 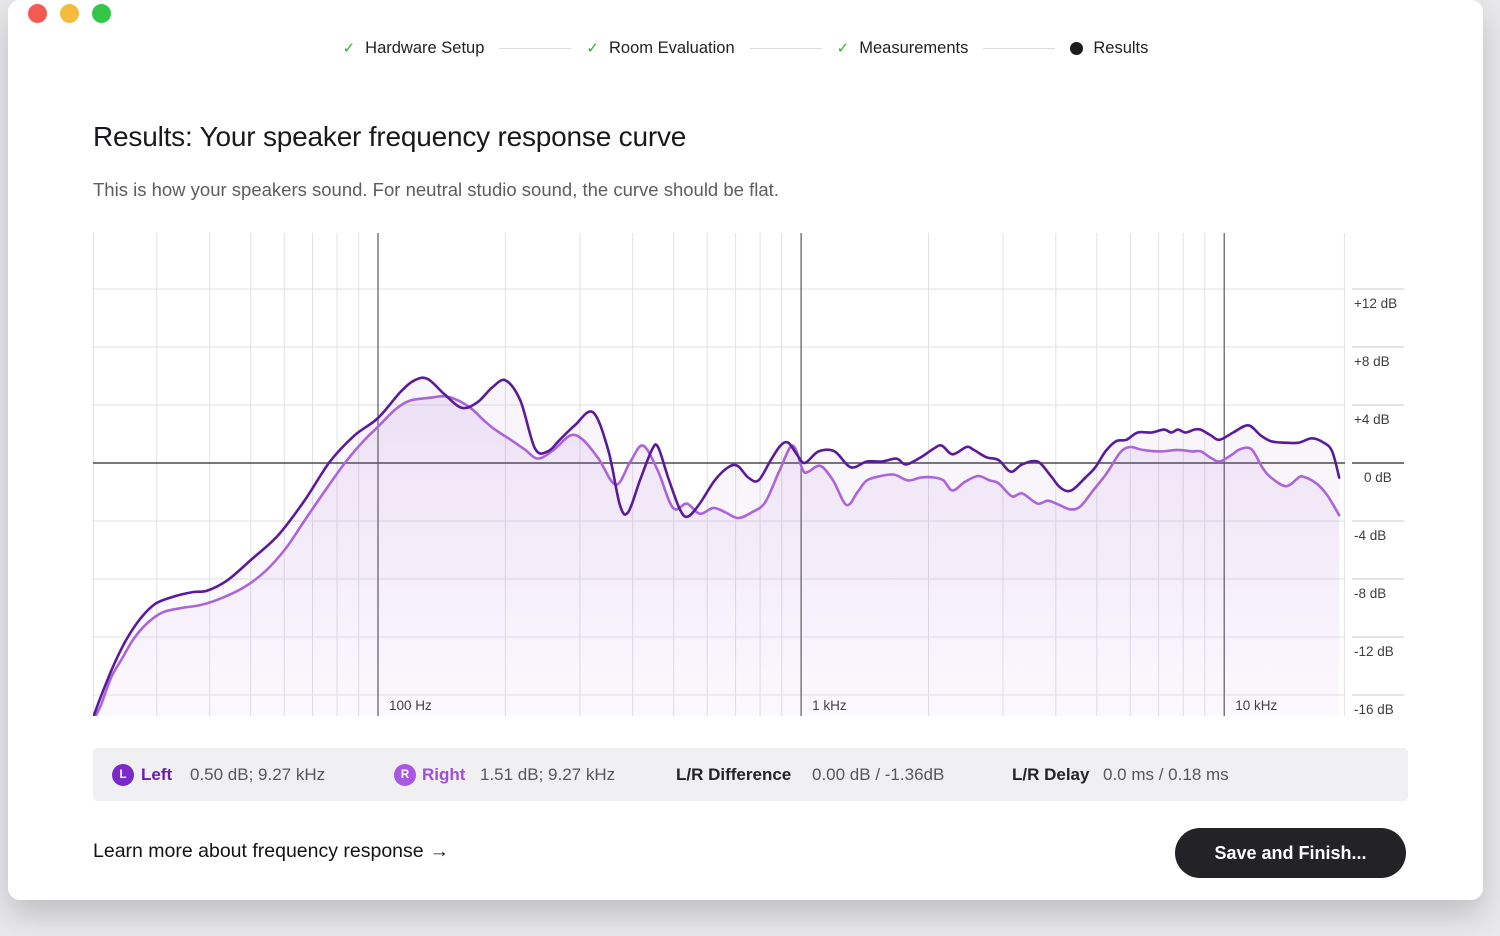 I want to click on right-channel-value: 1.51 dB; 9.27 kHz, so click(x=548, y=774).